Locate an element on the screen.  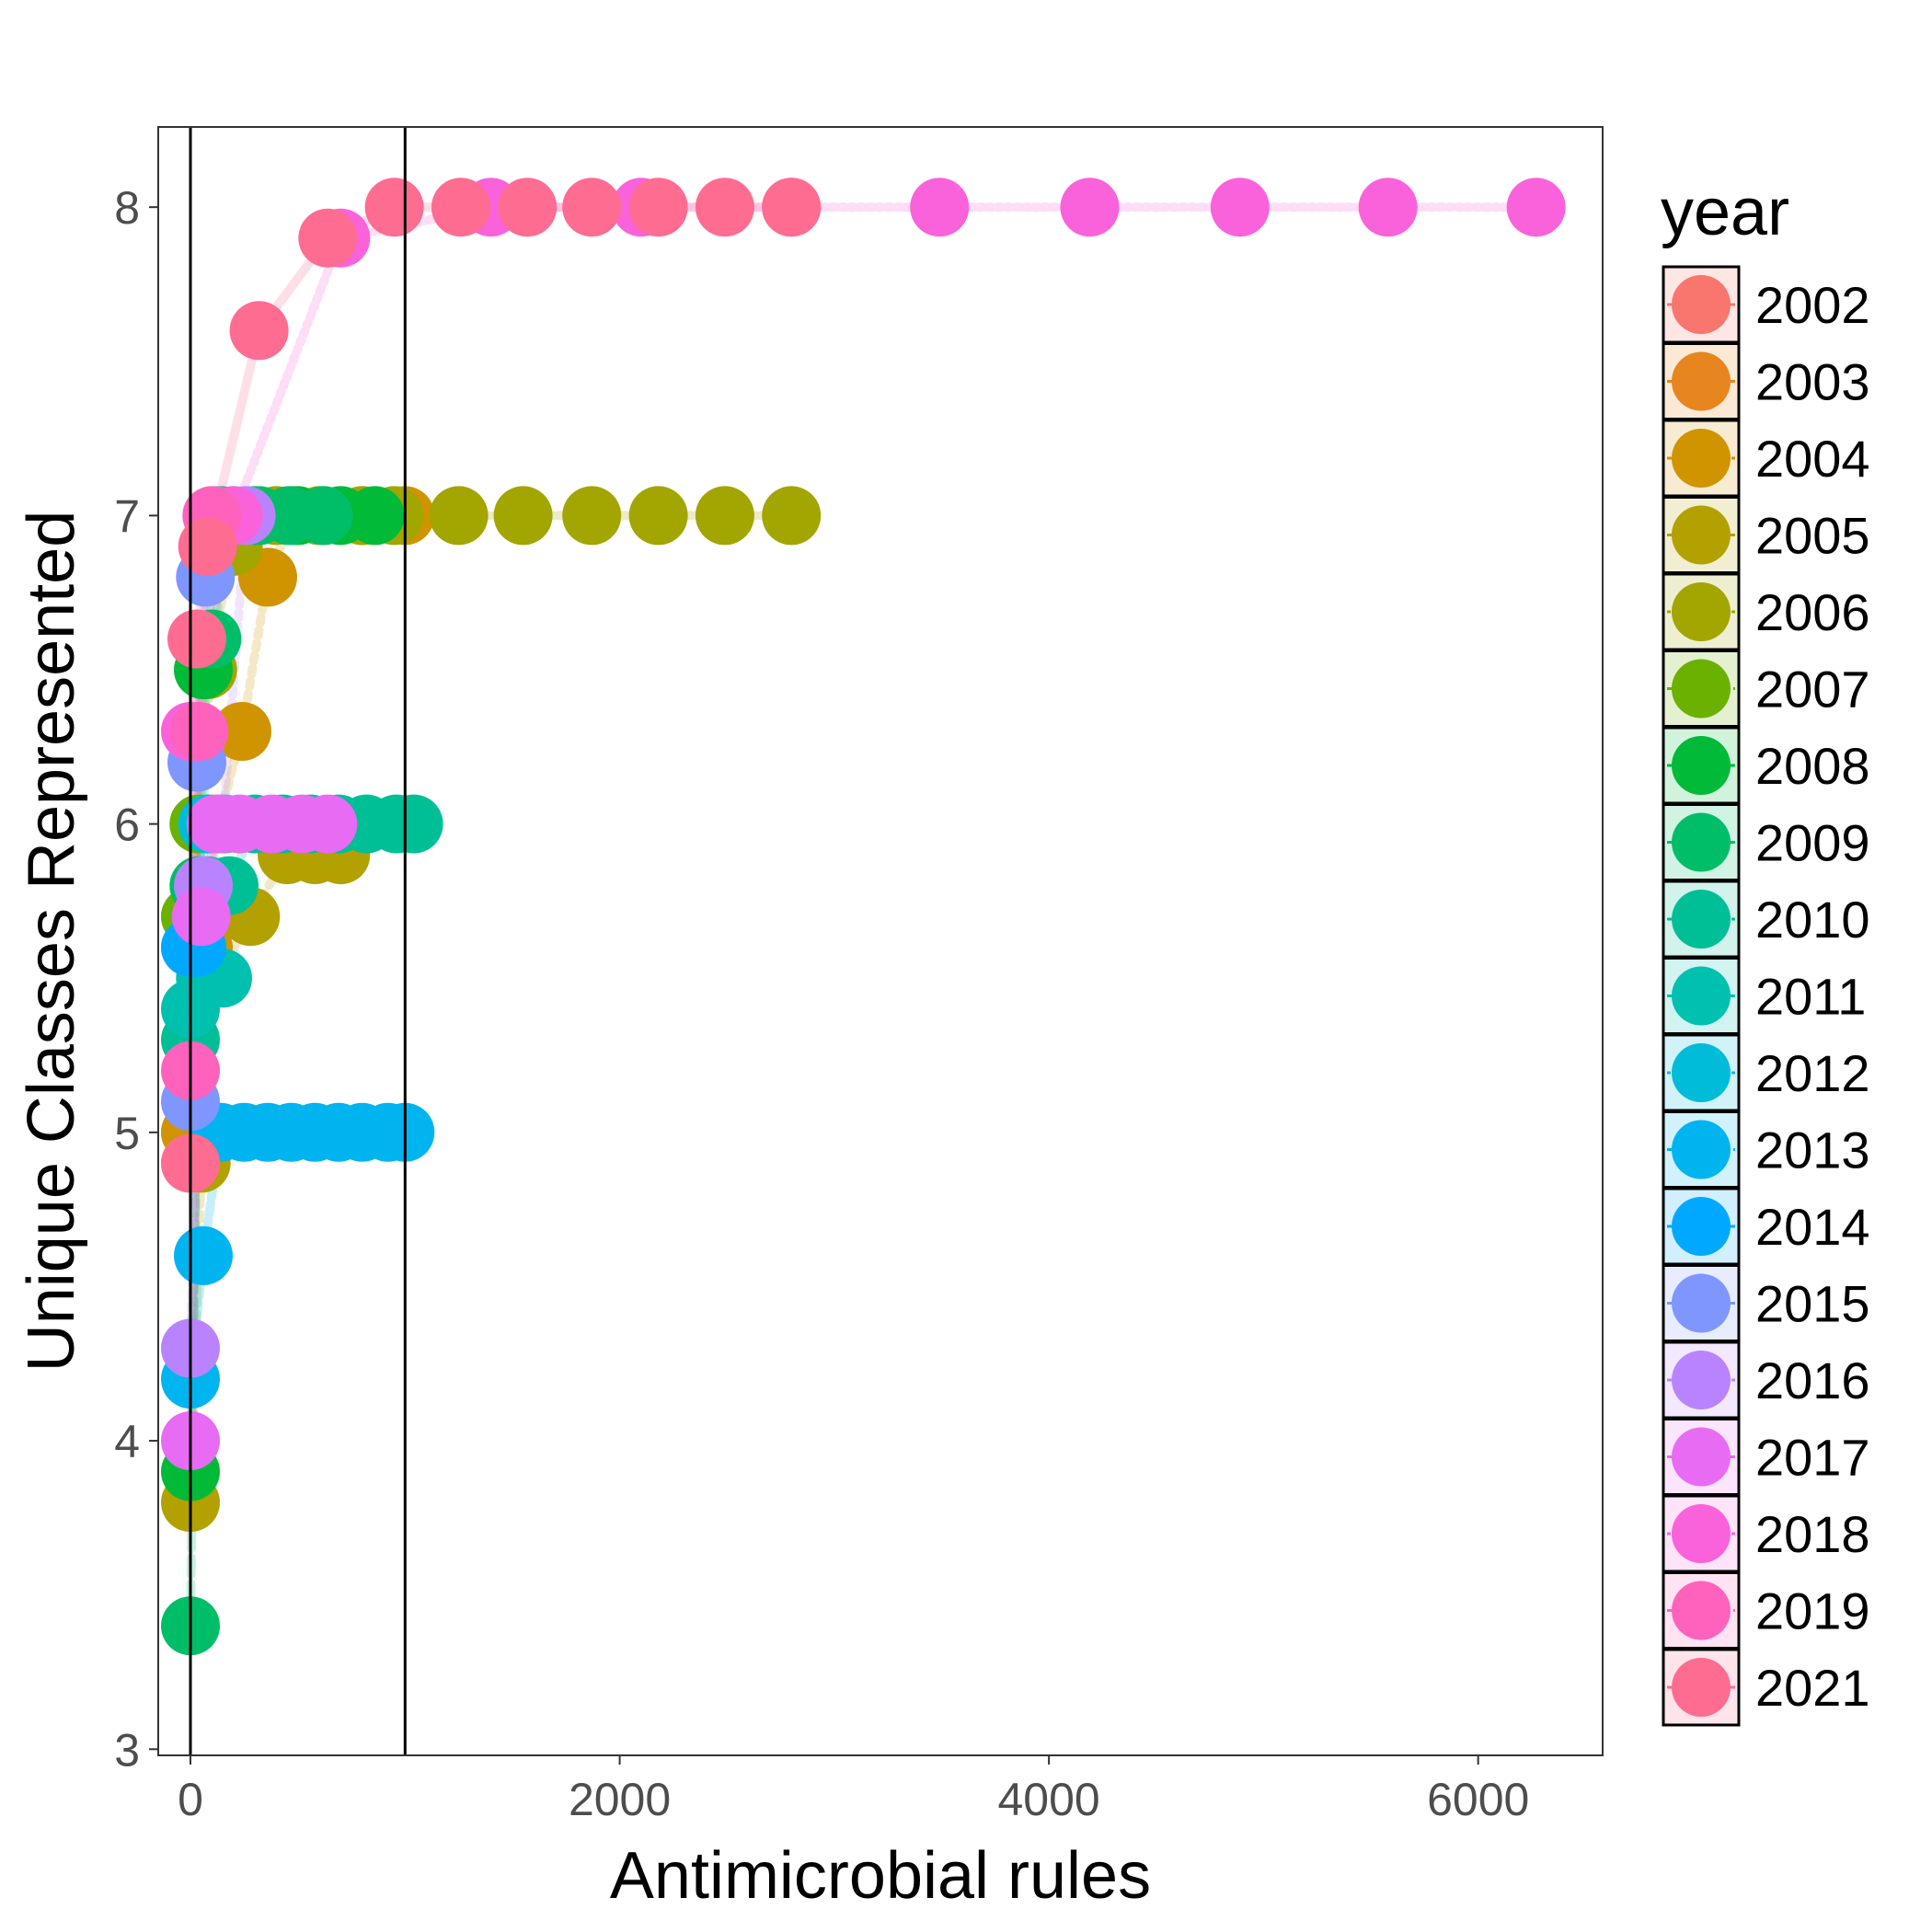
legend-item-2003: 2003 is located at coordinates (1766, 381).